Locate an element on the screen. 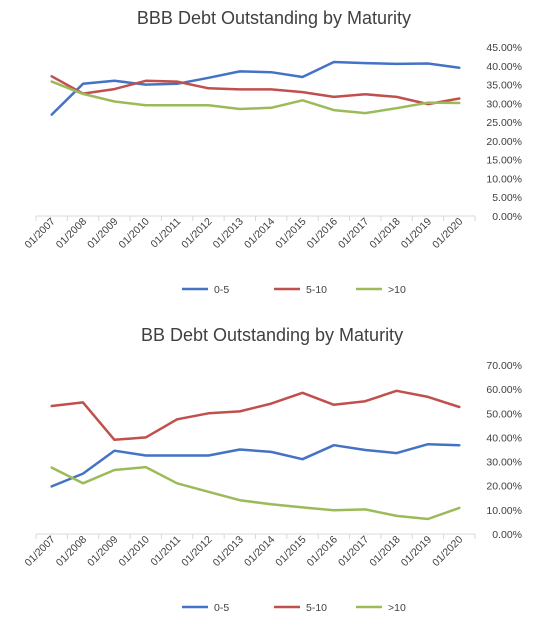  y-tick-label: 70.00% is located at coordinates (504, 366).